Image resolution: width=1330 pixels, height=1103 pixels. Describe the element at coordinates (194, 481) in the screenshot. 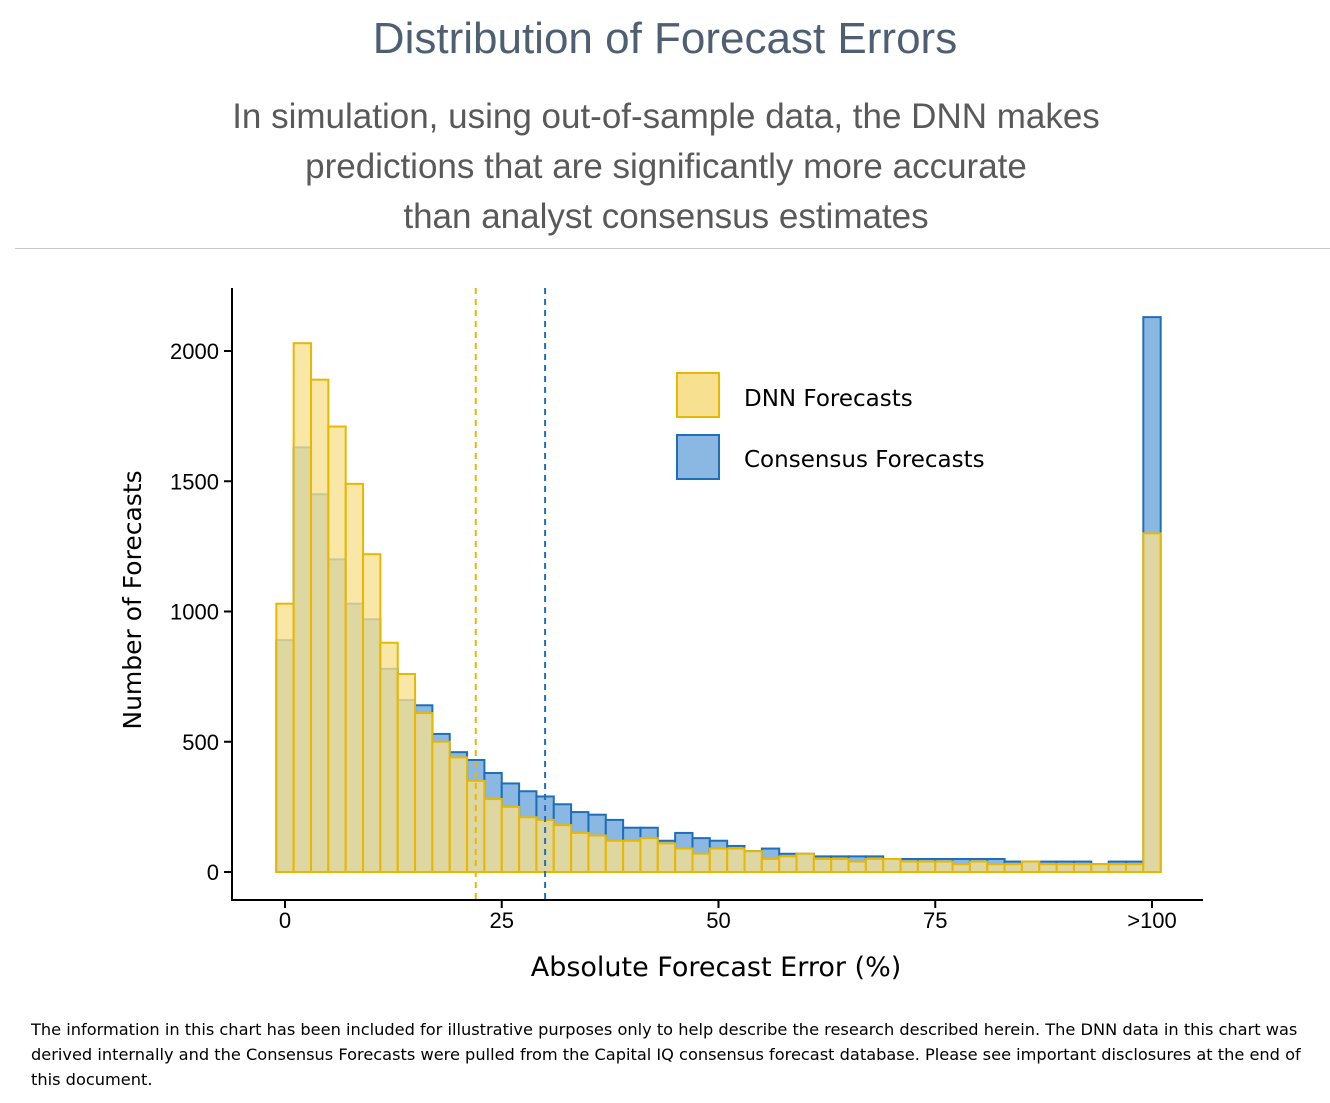

I see `y-tick-label: 1500` at that location.